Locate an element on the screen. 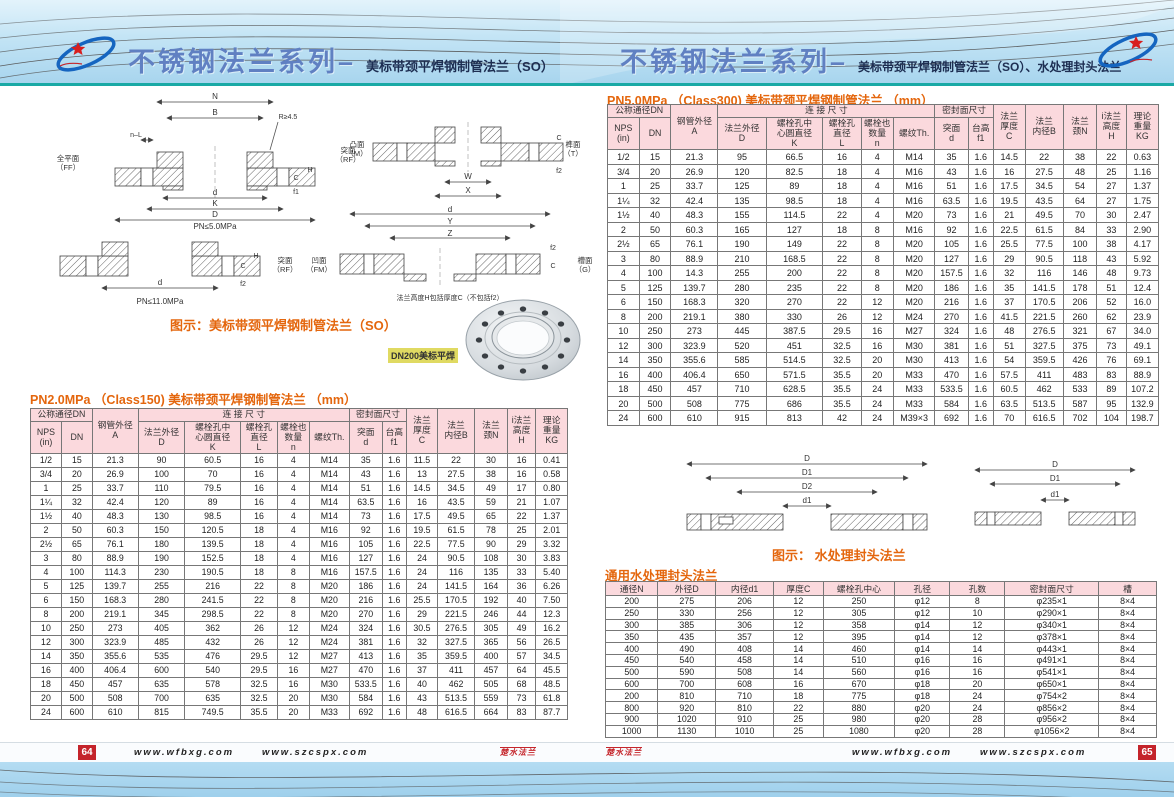  table-cell: 80 is located at coordinates (76, 559).